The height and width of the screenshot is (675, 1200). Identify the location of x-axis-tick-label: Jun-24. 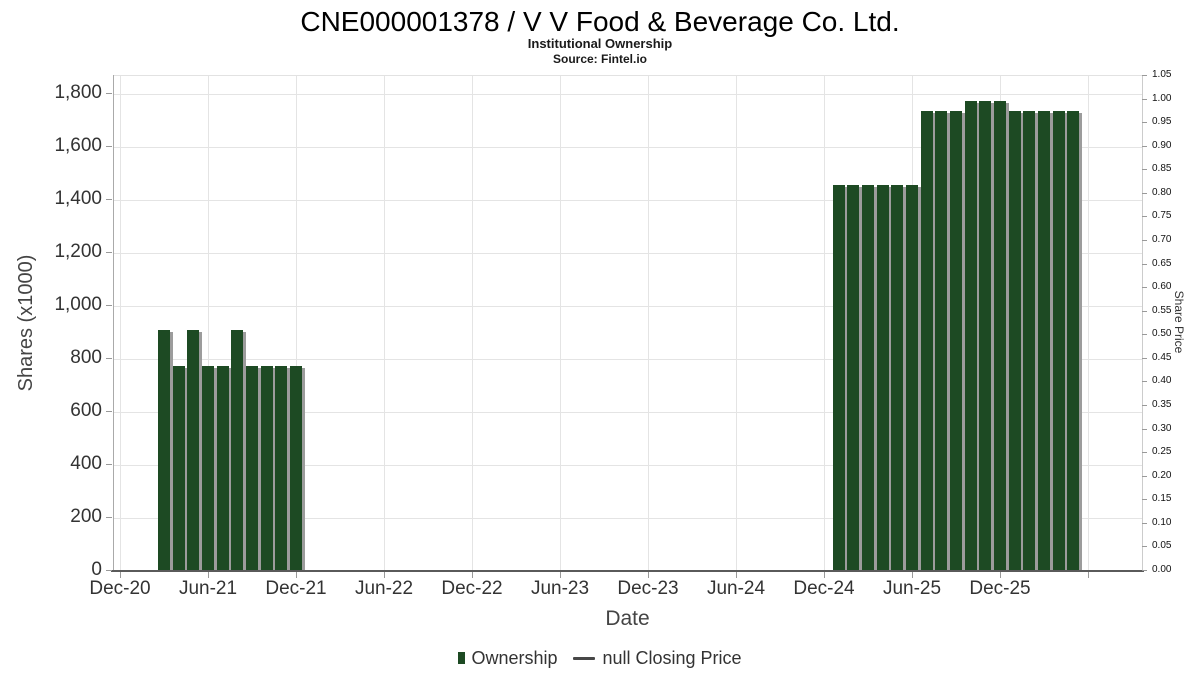
(736, 588).